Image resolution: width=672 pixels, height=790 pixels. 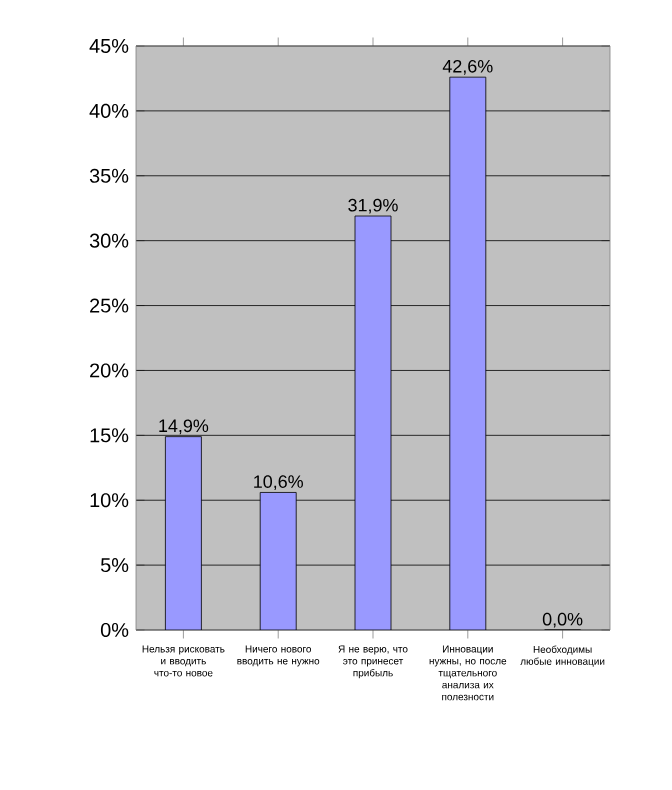 What do you see at coordinates (109, 175) in the screenshot?
I see `y-tick-label: 35%` at bounding box center [109, 175].